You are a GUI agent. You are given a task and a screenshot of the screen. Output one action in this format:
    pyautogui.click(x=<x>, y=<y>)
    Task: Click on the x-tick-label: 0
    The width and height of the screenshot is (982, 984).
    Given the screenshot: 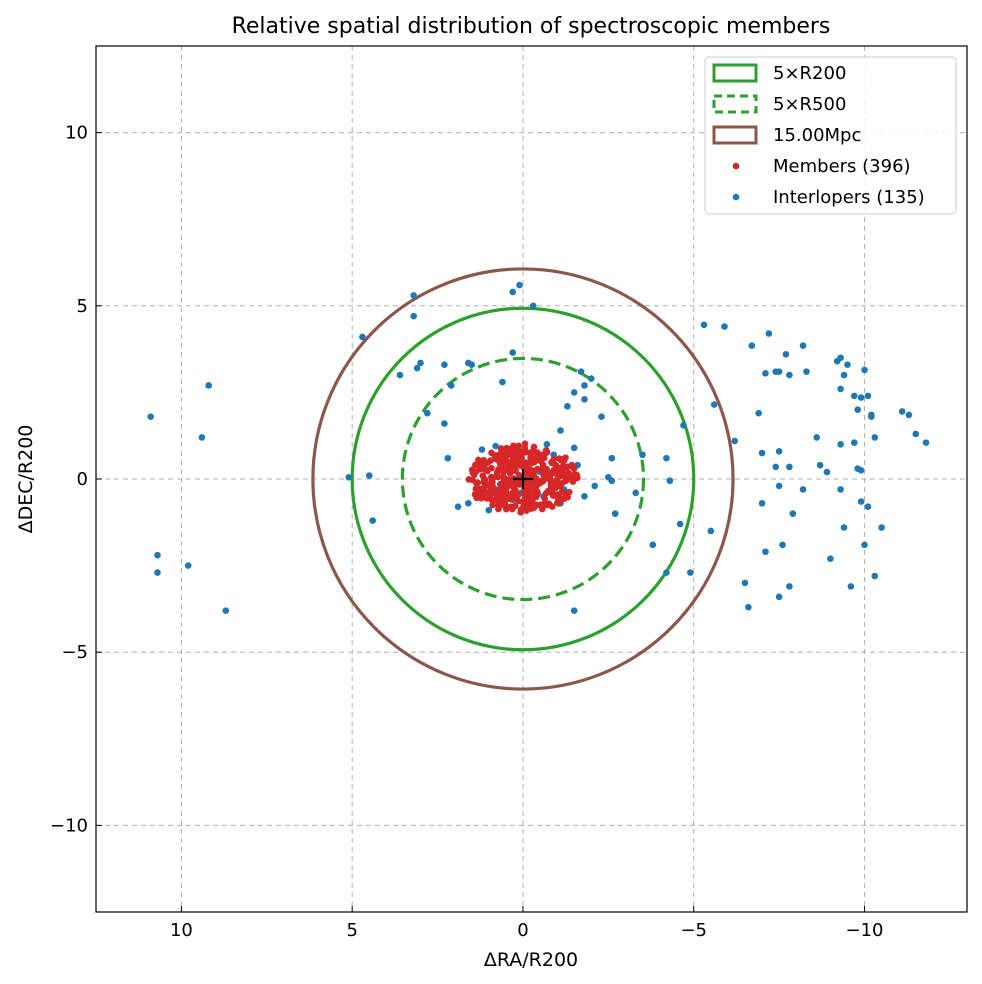 What is the action you would take?
    pyautogui.click(x=522, y=930)
    